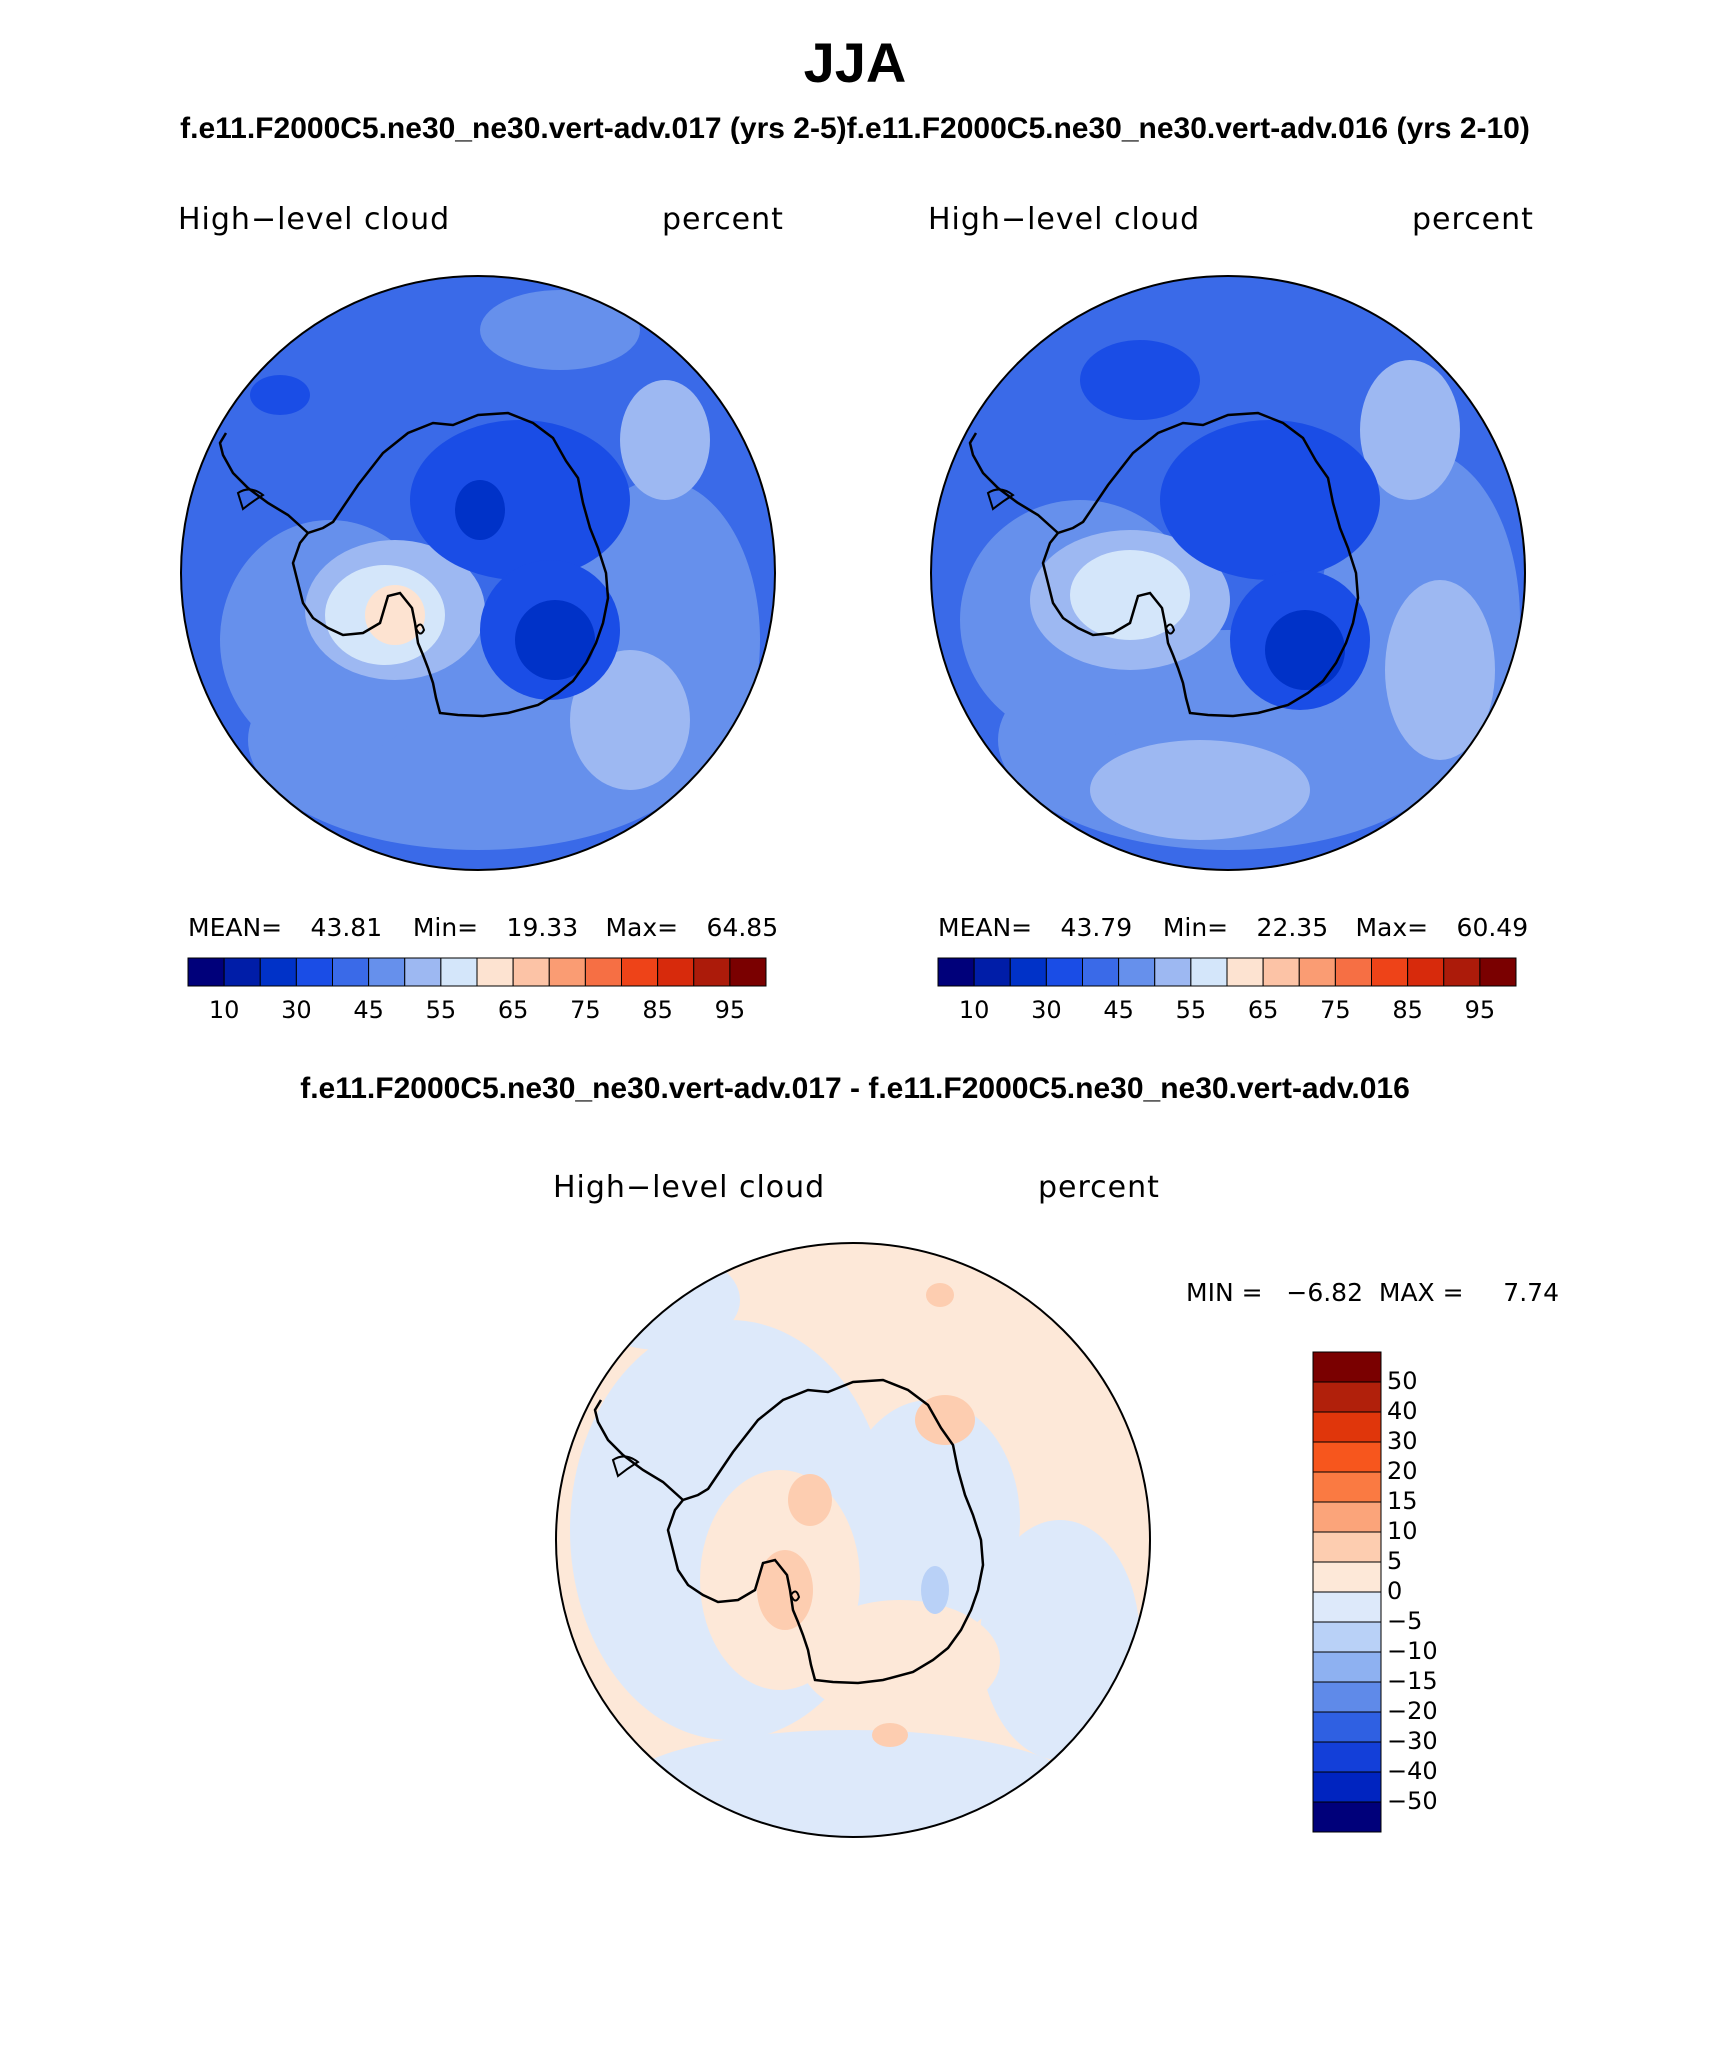 This screenshot has width=1710, height=2061. What do you see at coordinates (1096, 927) in the screenshot?
I see `mean-value: 43.79` at bounding box center [1096, 927].